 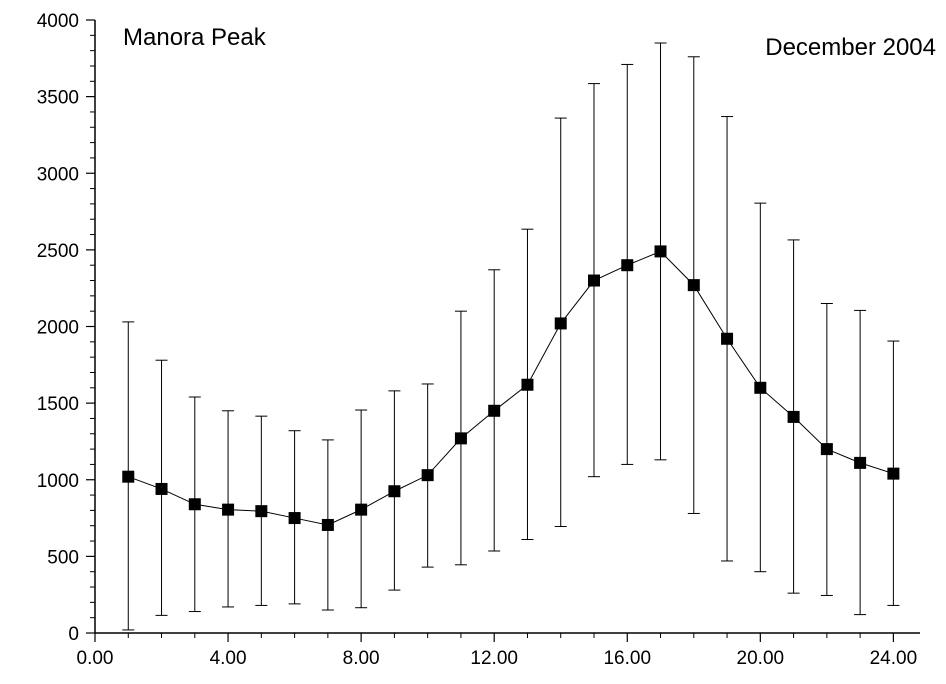 What do you see at coordinates (58, 21) in the screenshot?
I see `y-tick-label: 4000` at bounding box center [58, 21].